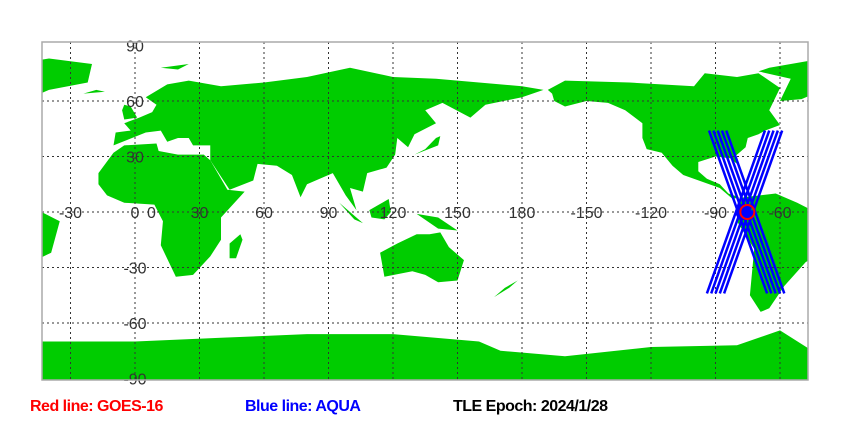  I want to click on aqua-position-marker, so click(743, 212).